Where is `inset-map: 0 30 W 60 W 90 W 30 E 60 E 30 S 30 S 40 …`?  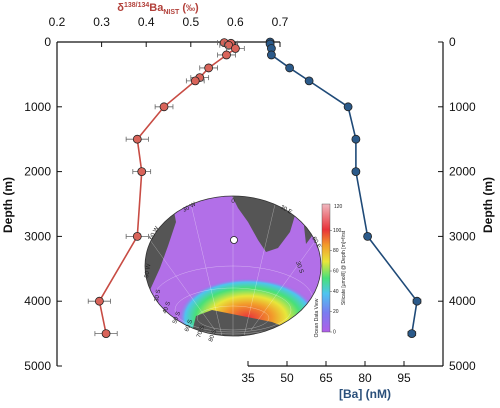 inset-map: 0 30 W 60 W 90 W 30 E 60 E 30 S 30 S 40 … is located at coordinates (245, 269).